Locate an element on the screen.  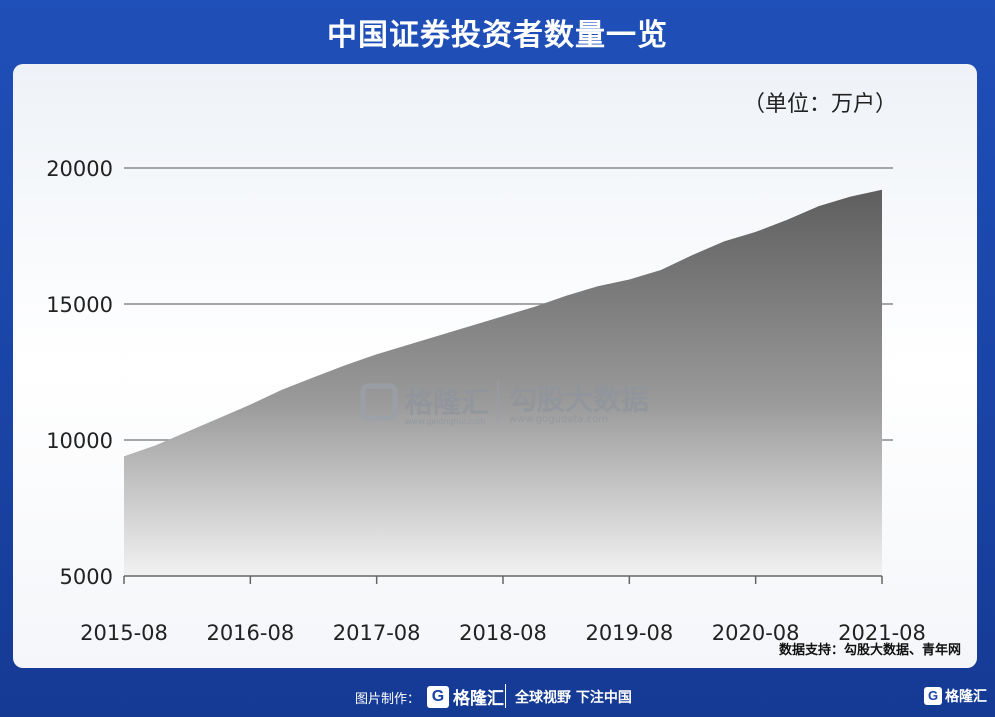
data-source: 数据支持：勾股大数据、青年网 is located at coordinates (869, 650).